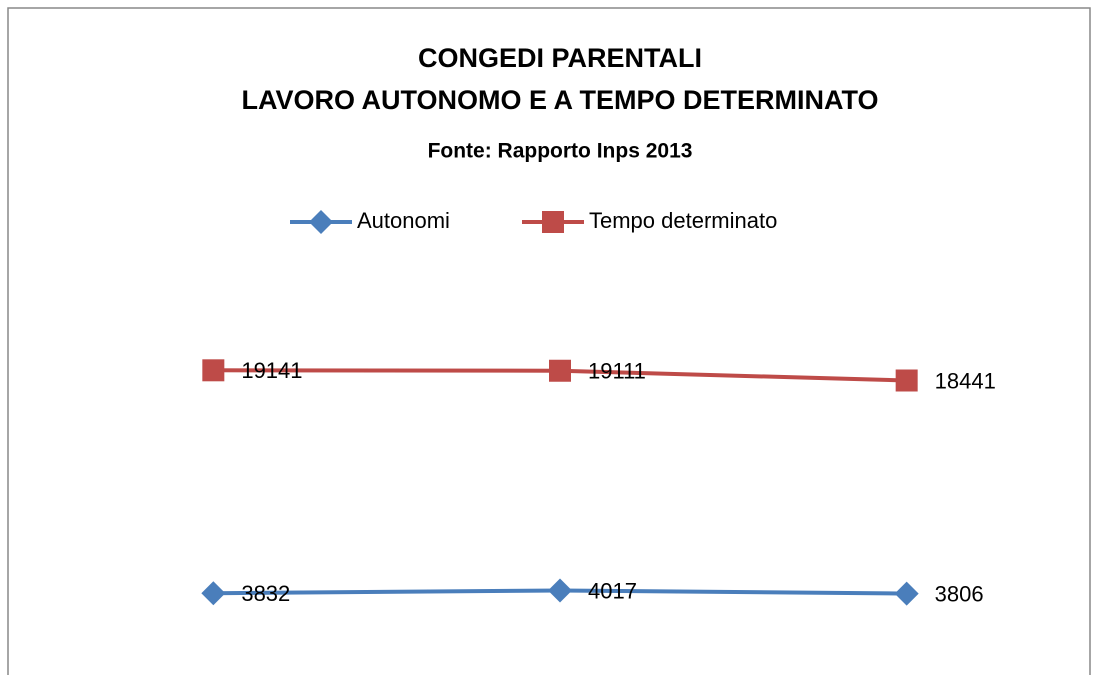  Describe the element at coordinates (959, 593) in the screenshot. I see `data-label: 3806` at that location.